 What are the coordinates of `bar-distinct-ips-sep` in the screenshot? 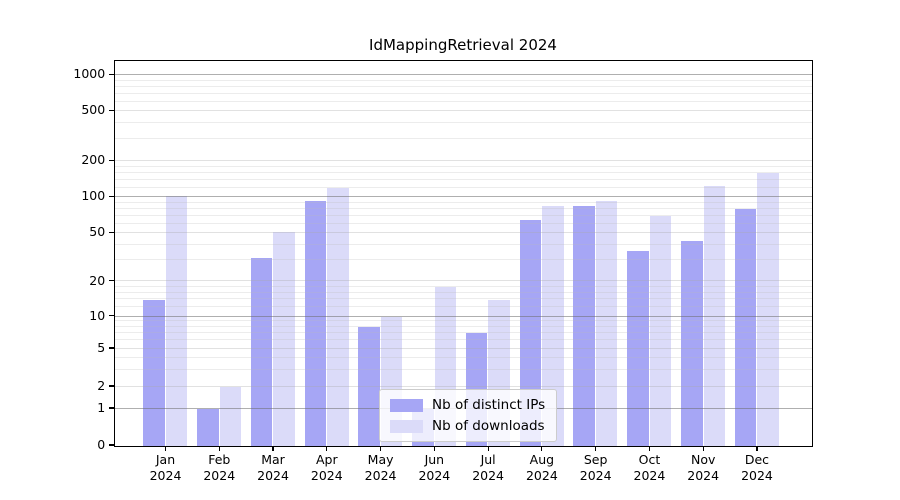 It's located at (584, 326).